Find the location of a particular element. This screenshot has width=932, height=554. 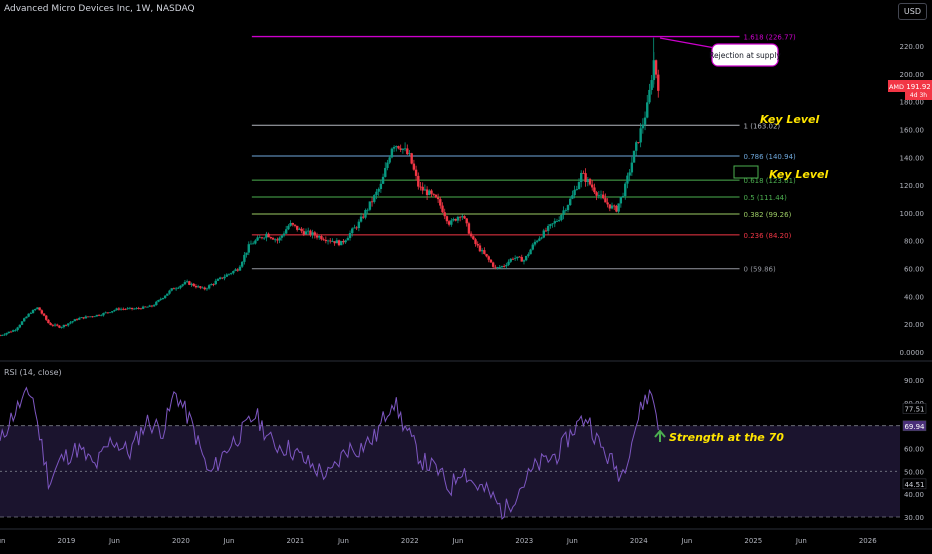

fib-label: 0.786 (140.94) is located at coordinates (770, 157).